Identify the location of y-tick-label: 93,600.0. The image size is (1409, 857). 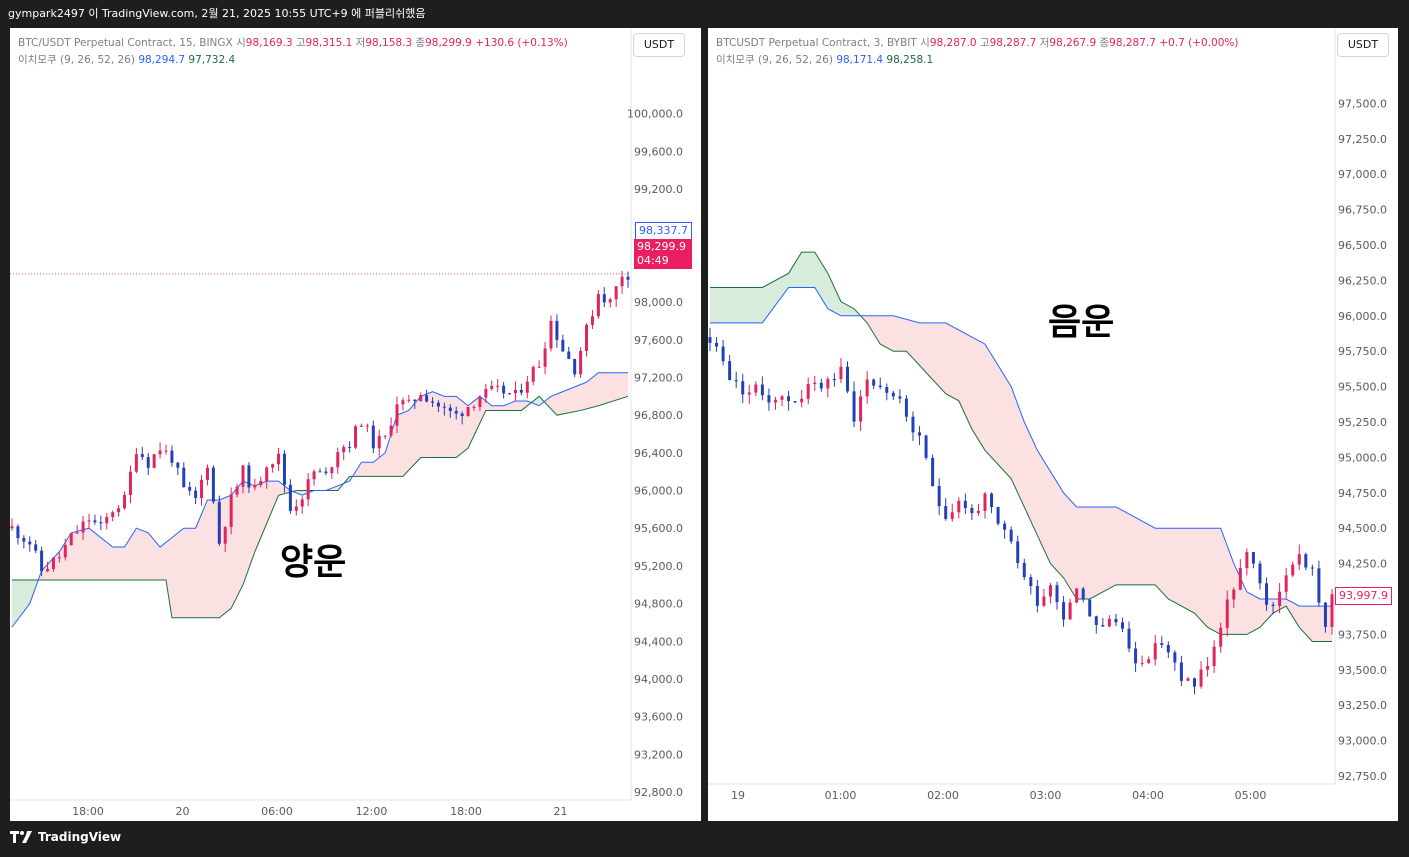
(658, 717).